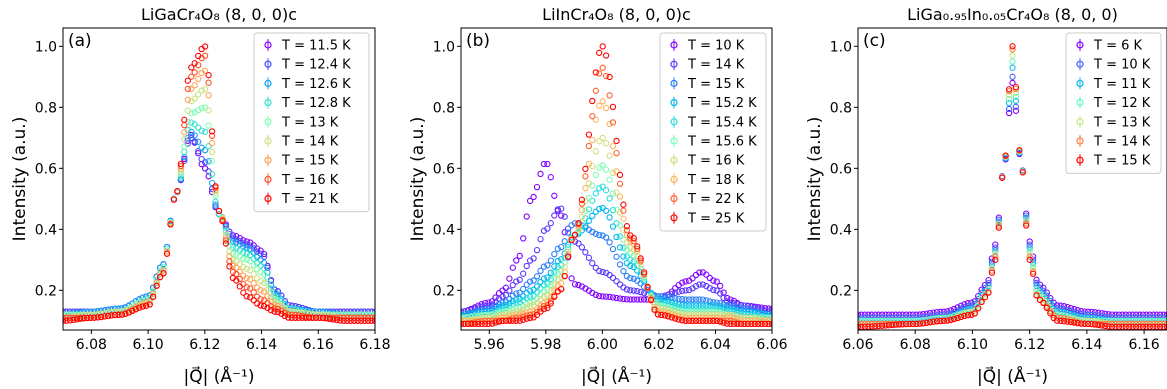  Describe the element at coordinates (307, 84) in the screenshot. I see `legend-entry: T = 12.6 K` at that location.